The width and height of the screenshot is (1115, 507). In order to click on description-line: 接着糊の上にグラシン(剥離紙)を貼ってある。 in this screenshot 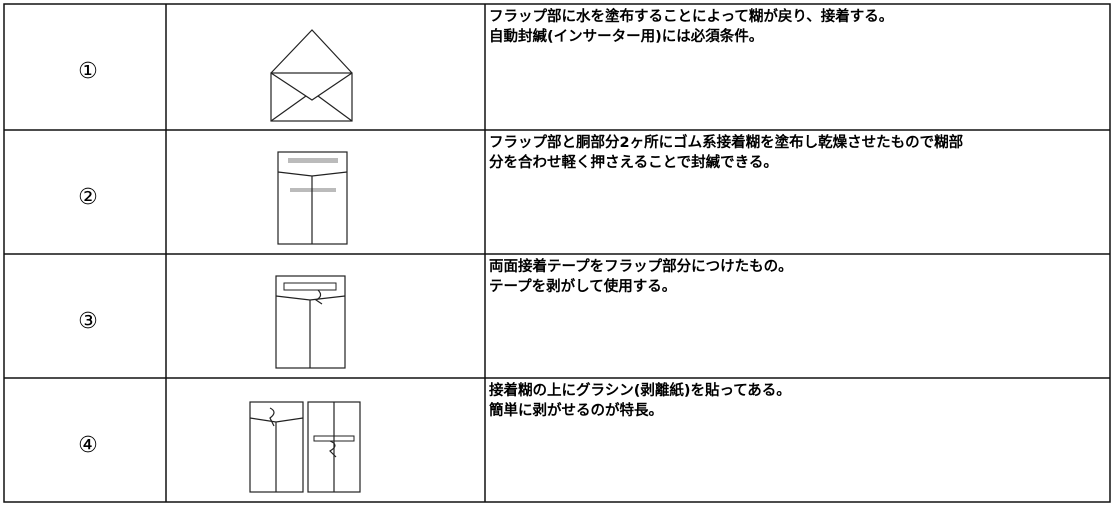, I will do `click(640, 390)`.